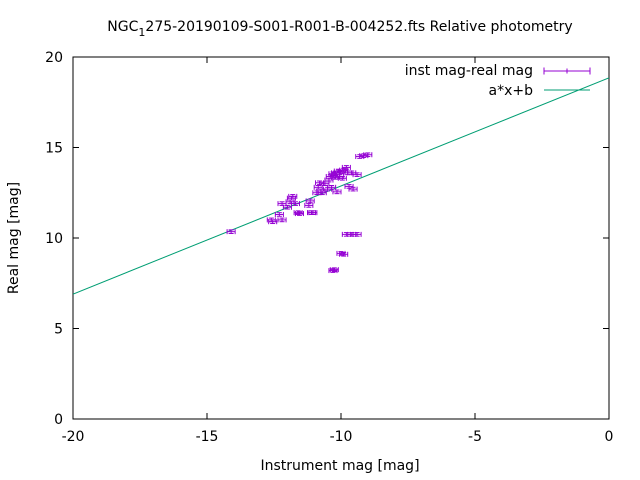 This screenshot has width=640, height=480. I want to click on x-tick-label: -10, so click(341, 437).